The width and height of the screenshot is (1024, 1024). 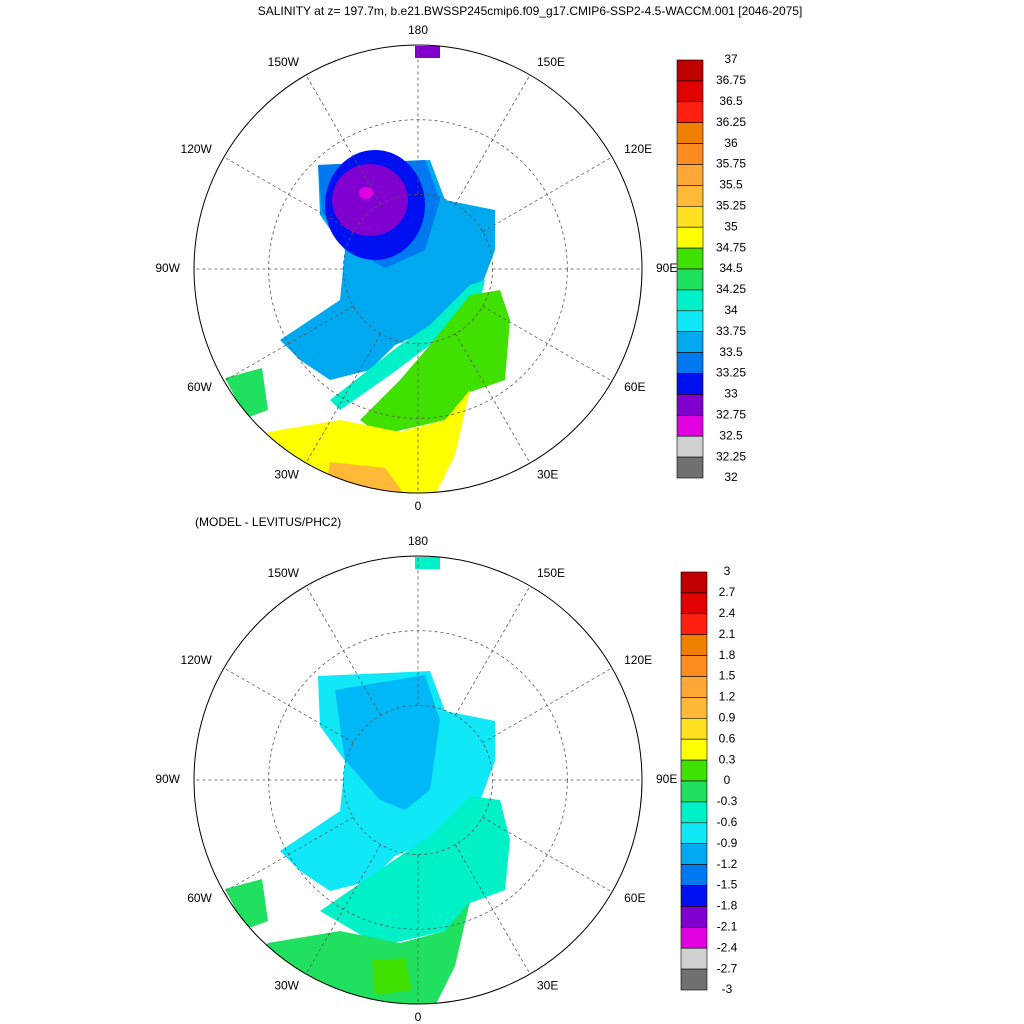 I want to click on colorbar-label: 3, so click(x=727, y=571).